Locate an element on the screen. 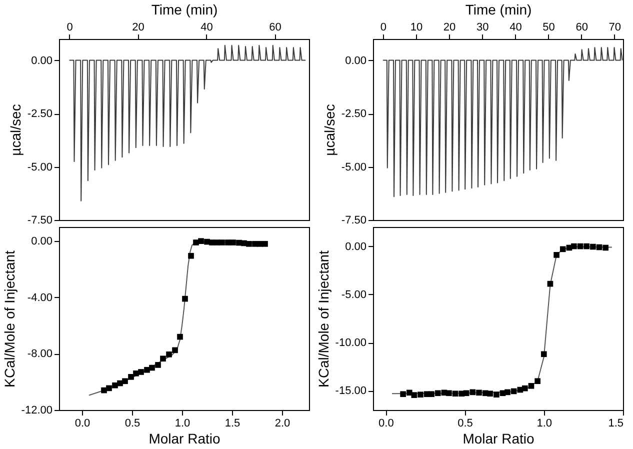  y-tick-label: -4.00 is located at coordinates (39, 298).